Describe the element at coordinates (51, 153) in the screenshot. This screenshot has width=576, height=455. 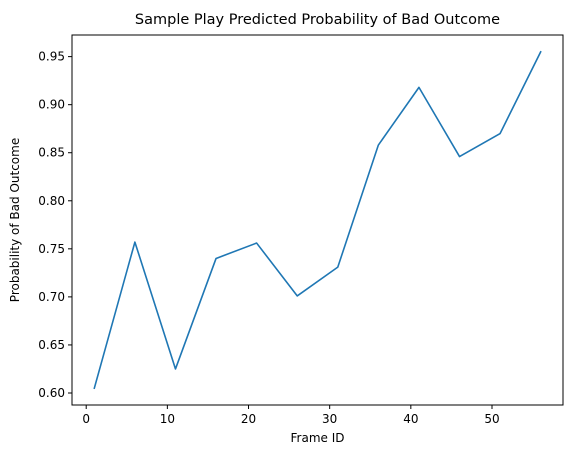
I see `y-tick-label: 0.85` at that location.